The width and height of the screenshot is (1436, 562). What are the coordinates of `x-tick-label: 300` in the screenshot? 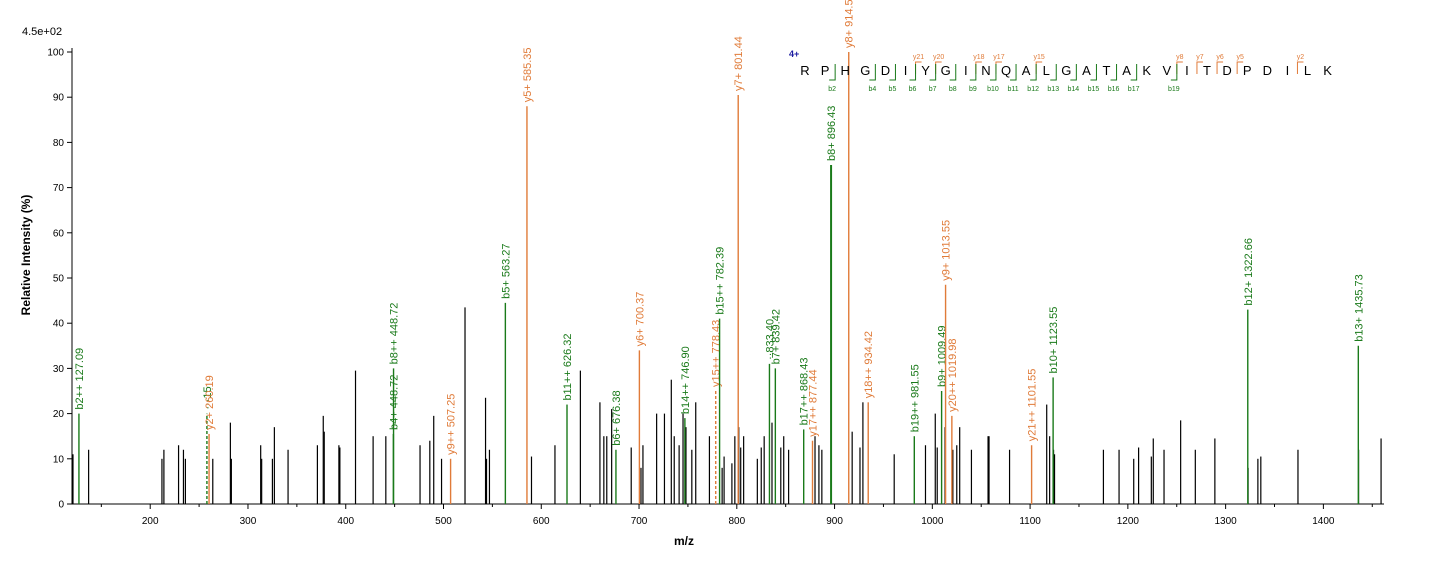 It's located at (248, 521).